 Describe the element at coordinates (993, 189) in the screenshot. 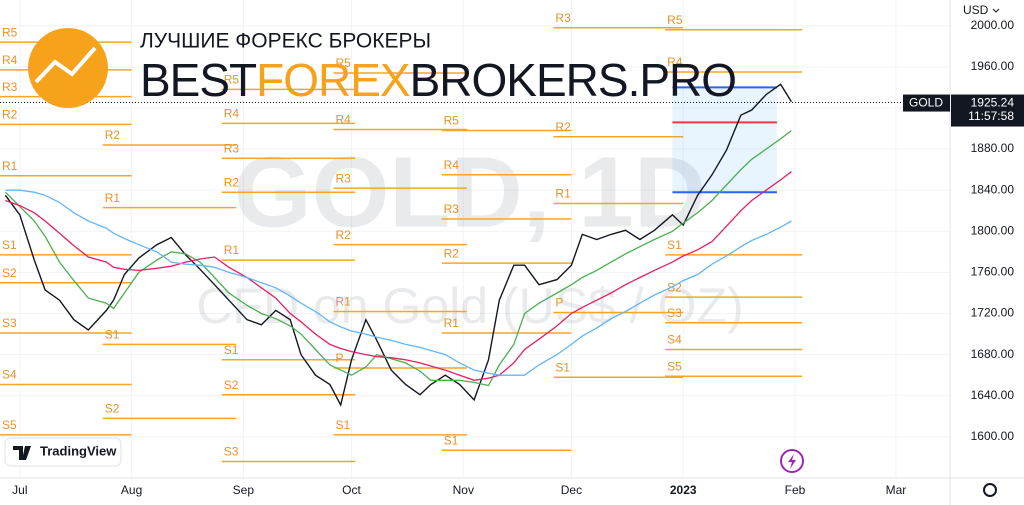

I see `y-tick-label: 1840.00` at that location.